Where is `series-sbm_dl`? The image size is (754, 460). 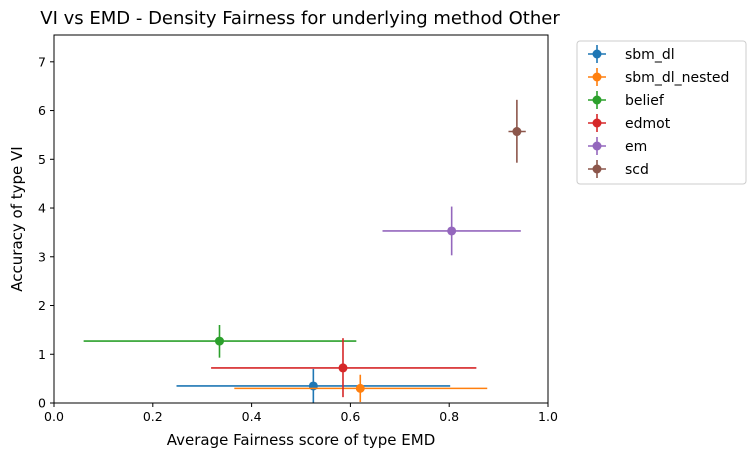 series-sbm_dl is located at coordinates (313, 385).